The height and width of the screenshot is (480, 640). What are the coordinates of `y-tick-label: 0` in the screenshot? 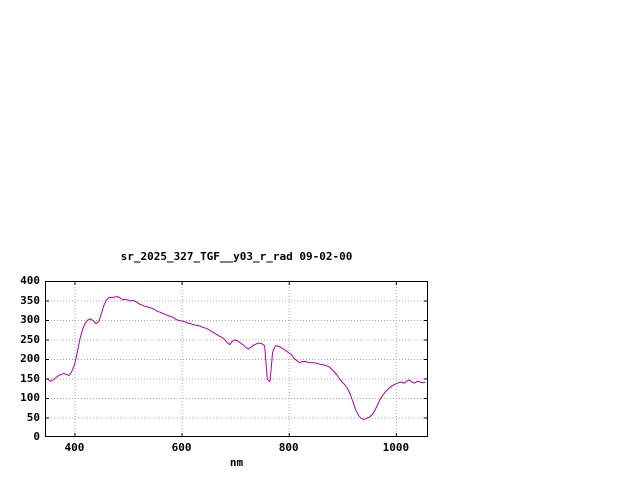 It's located at (36, 436).